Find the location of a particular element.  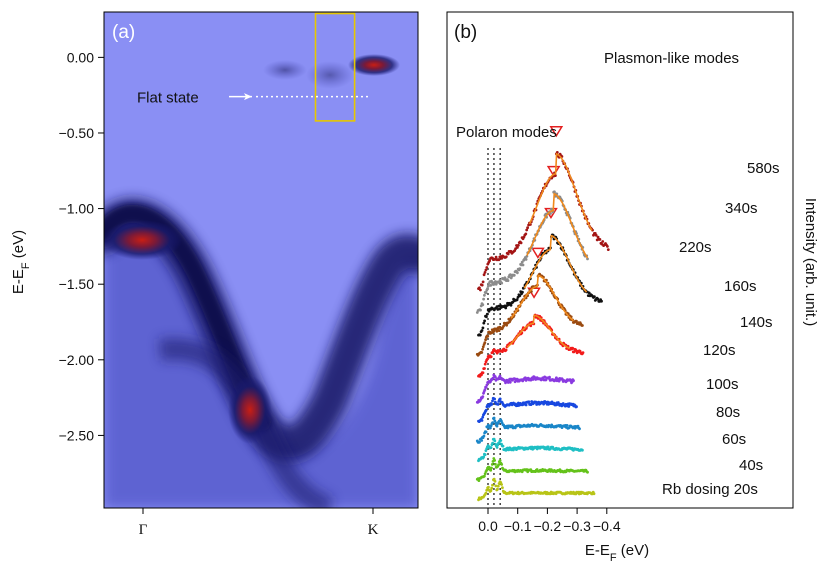

edc-x-tick-label: −0.2 is located at coordinates (548, 526).